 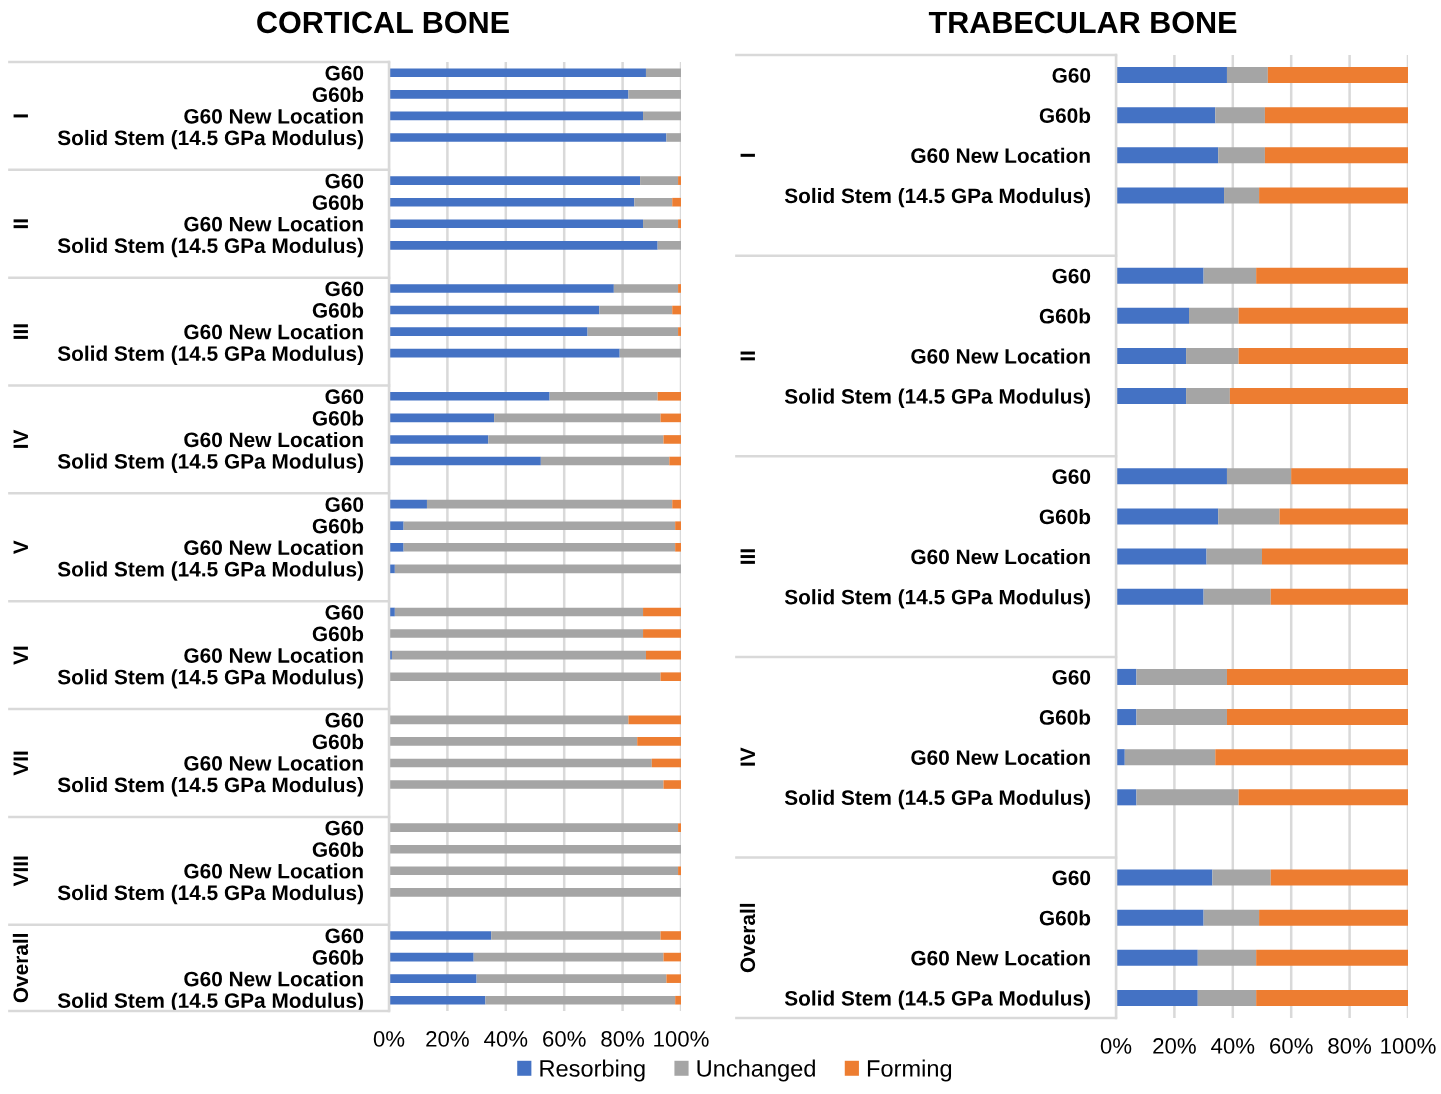 I want to click on legend-label: Forming, so click(x=909, y=1070).